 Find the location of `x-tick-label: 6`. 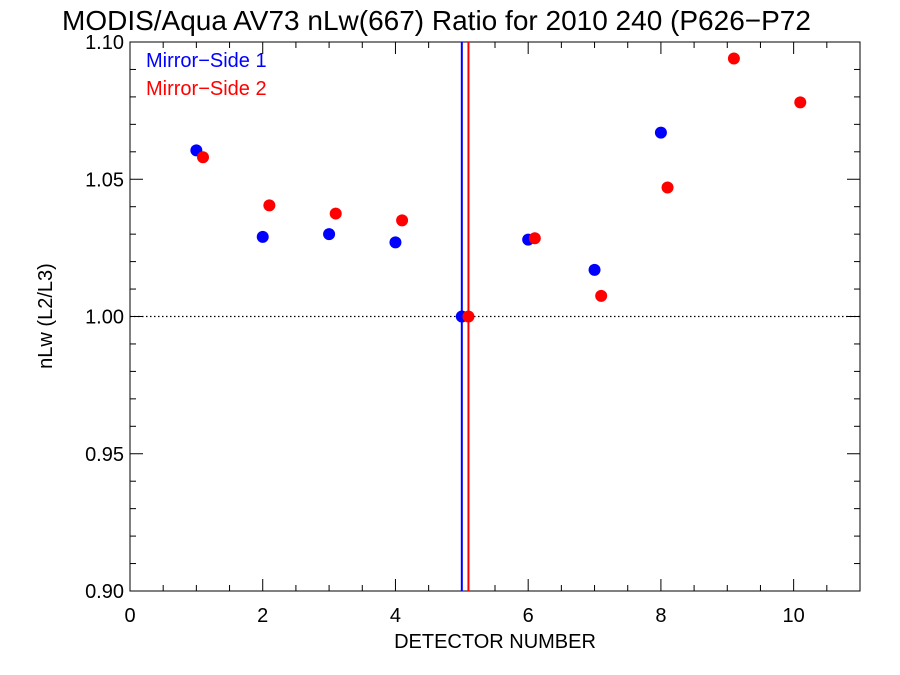

x-tick-label: 6 is located at coordinates (528, 616).